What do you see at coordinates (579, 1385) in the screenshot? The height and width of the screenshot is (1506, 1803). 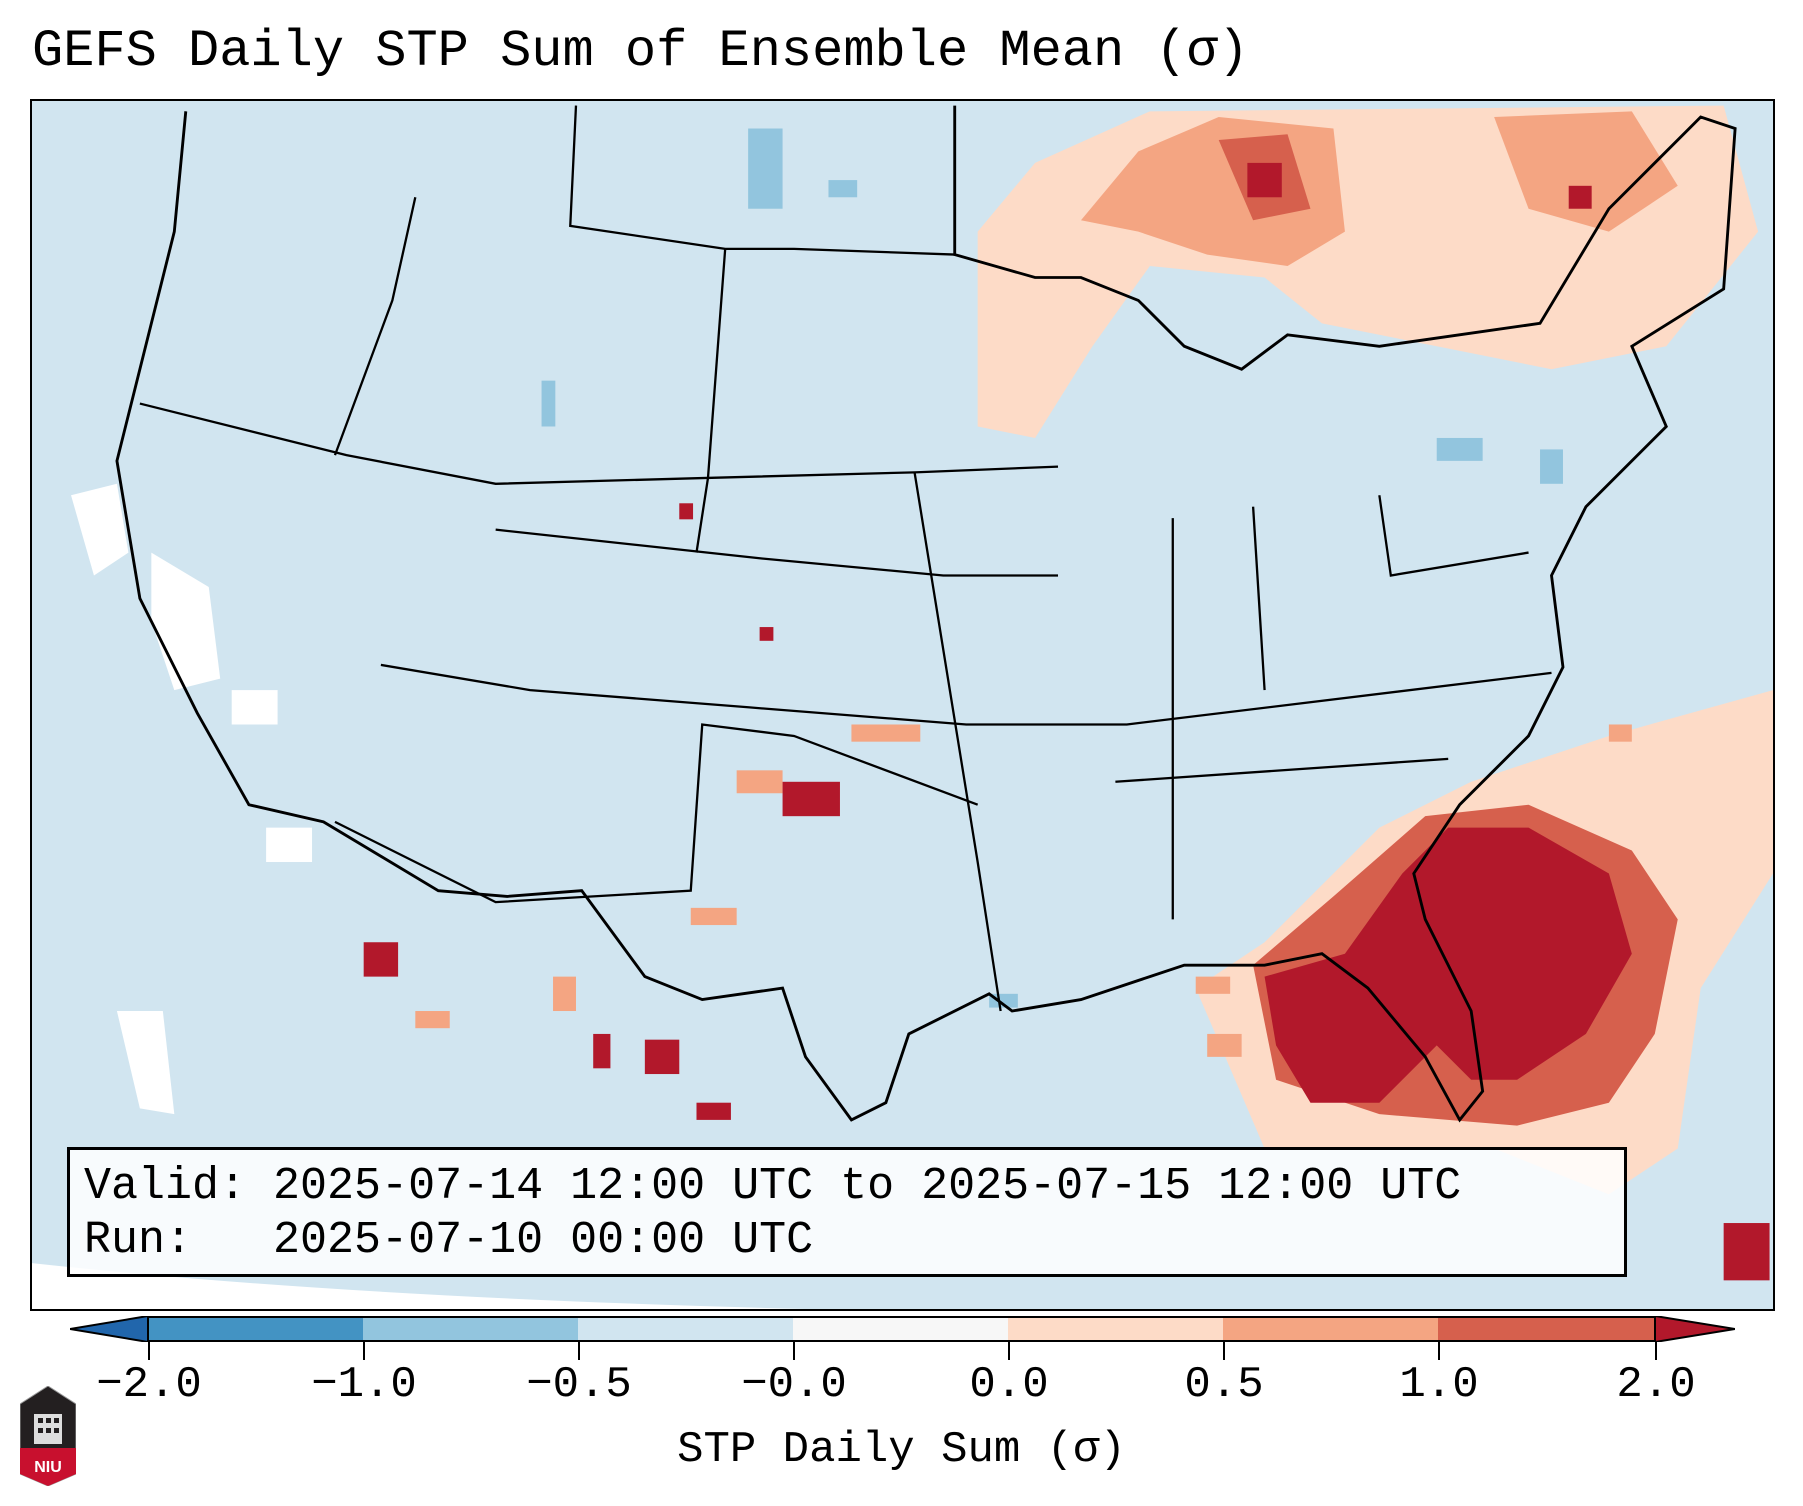 I see `tick-label: −0.5` at bounding box center [579, 1385].